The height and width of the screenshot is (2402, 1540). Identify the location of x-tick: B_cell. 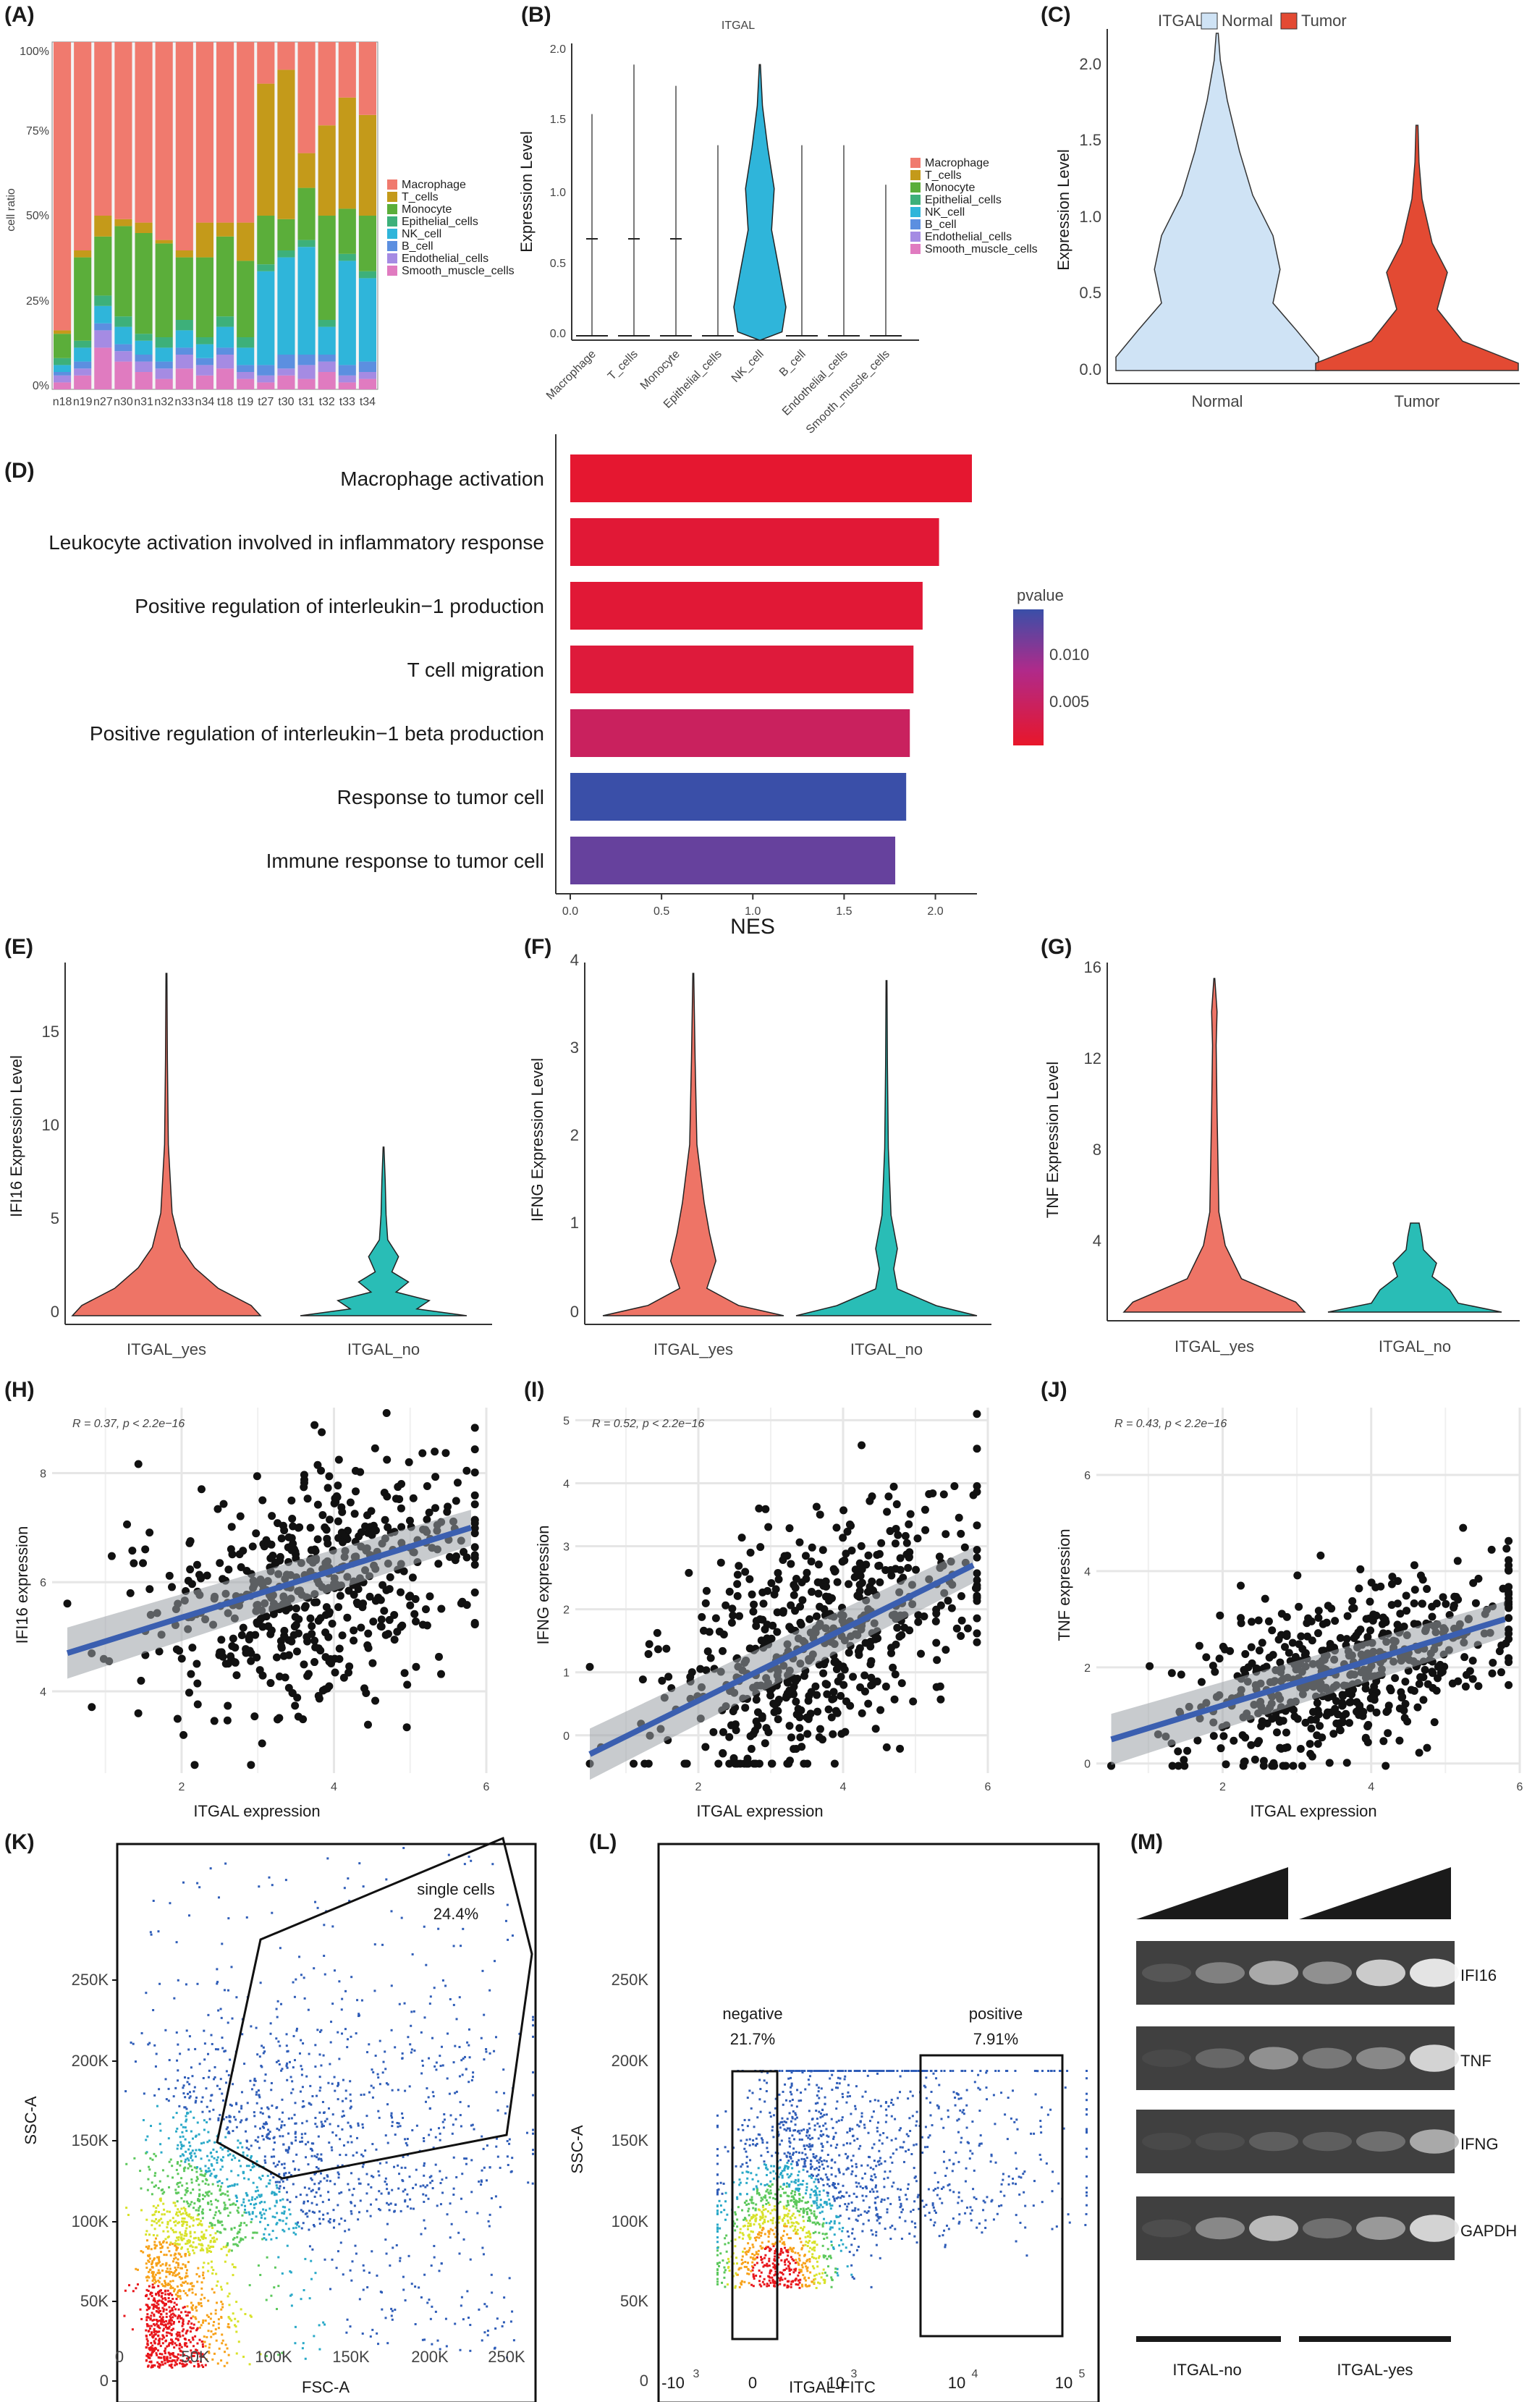
(792, 363).